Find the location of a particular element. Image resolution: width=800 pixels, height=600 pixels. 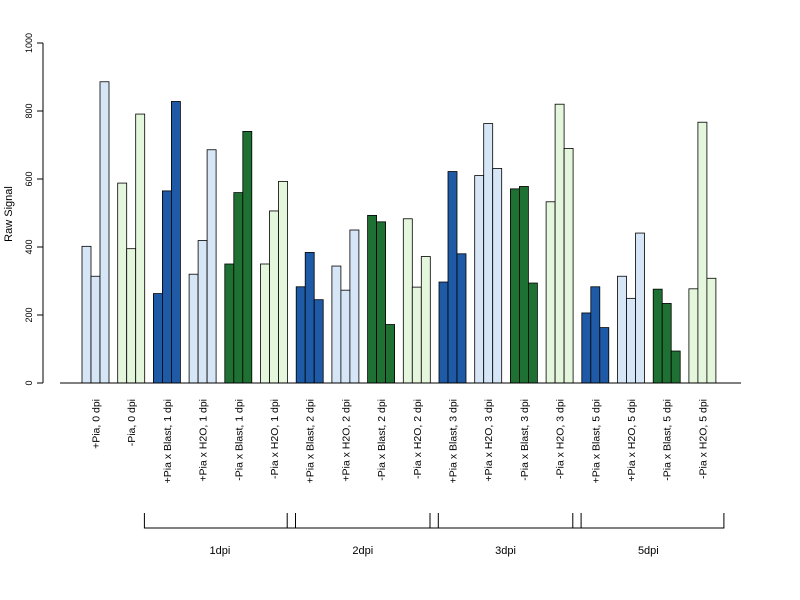

category-label: +Pia x Blast, 1 dpi is located at coordinates (168, 441).